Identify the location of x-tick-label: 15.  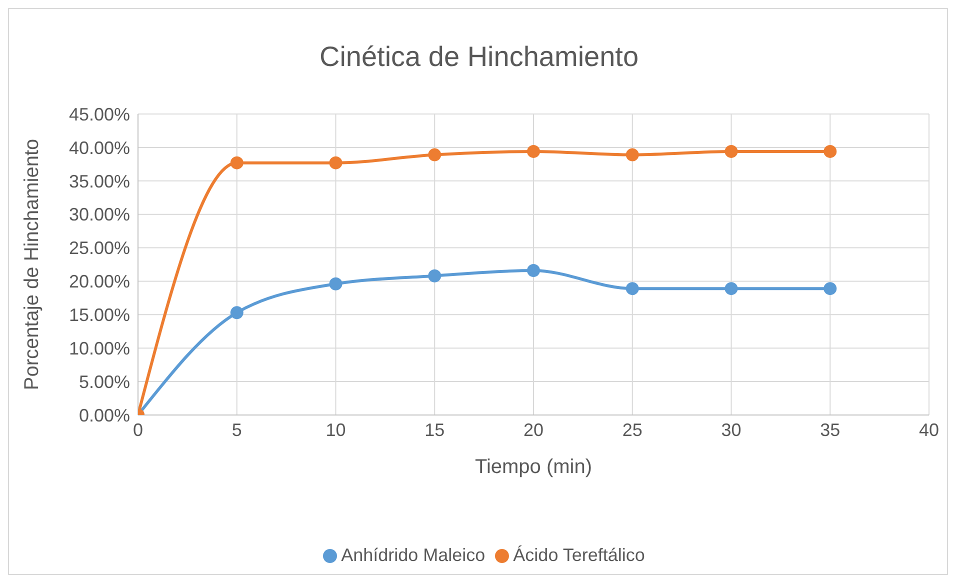
(434, 430).